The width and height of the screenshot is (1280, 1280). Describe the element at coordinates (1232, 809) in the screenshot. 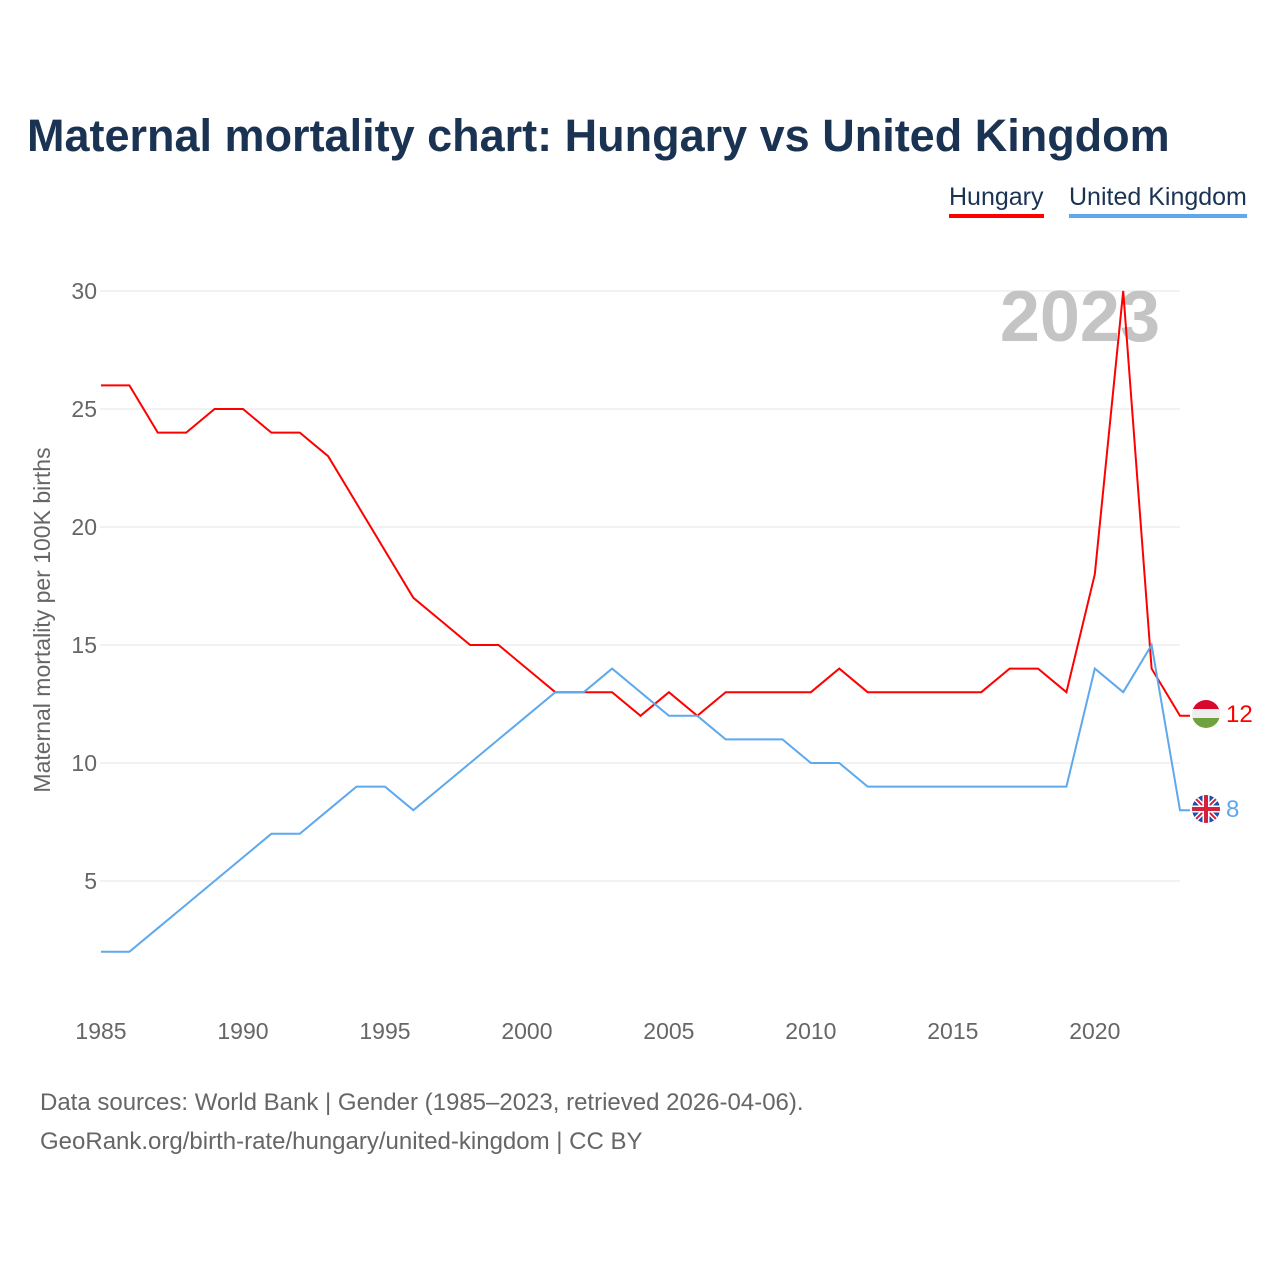

I see `uk-end-label: 8` at that location.